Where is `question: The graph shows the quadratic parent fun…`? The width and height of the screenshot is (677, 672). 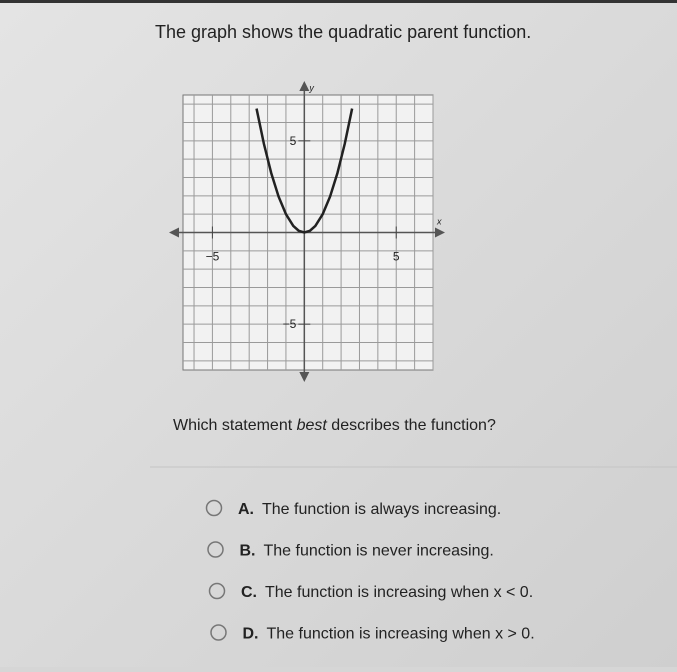
question: The graph shows the quadratic parent fun… is located at coordinates (343, 32).